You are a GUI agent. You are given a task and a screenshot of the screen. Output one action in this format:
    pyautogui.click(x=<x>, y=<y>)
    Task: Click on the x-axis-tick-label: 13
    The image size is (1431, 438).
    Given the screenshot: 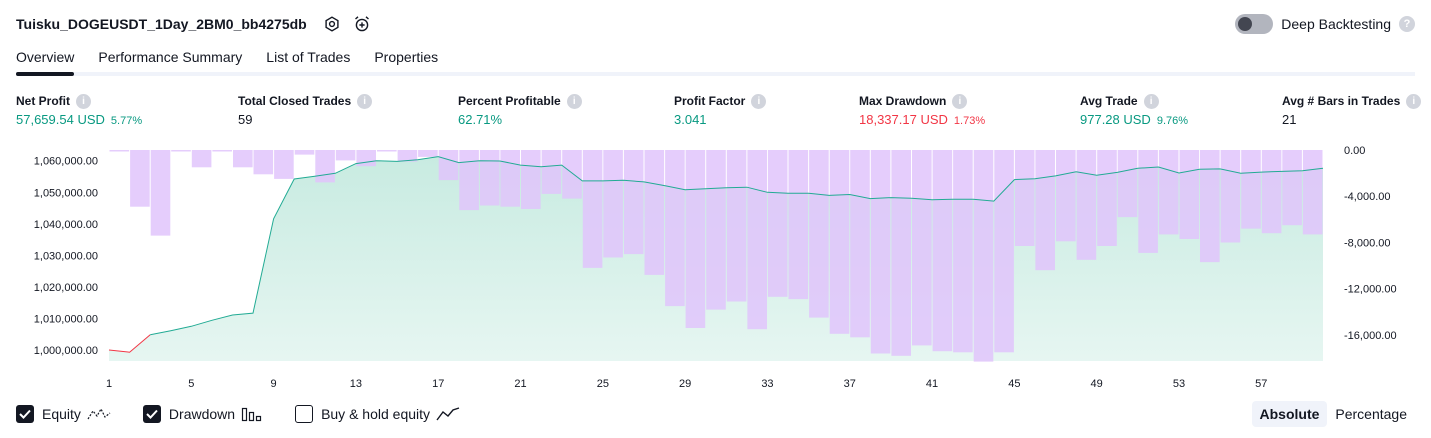 What is the action you would take?
    pyautogui.click(x=356, y=384)
    